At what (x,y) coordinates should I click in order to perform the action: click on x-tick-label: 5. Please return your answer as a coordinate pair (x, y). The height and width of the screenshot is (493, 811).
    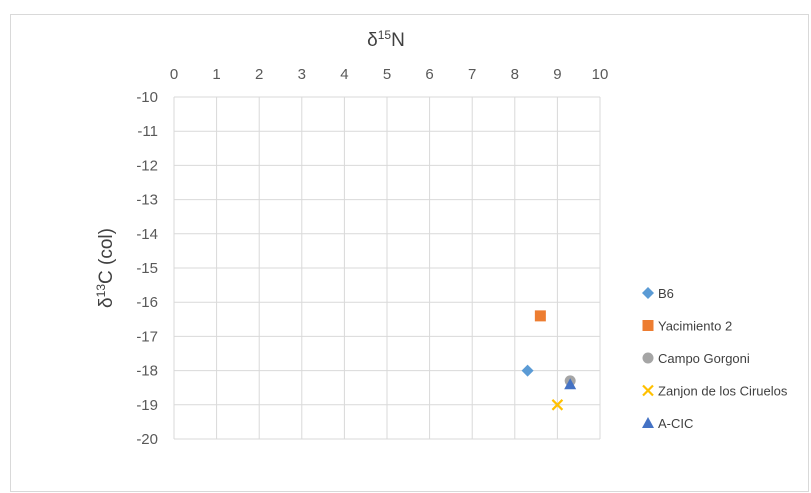
    Looking at the image, I should click on (387, 74).